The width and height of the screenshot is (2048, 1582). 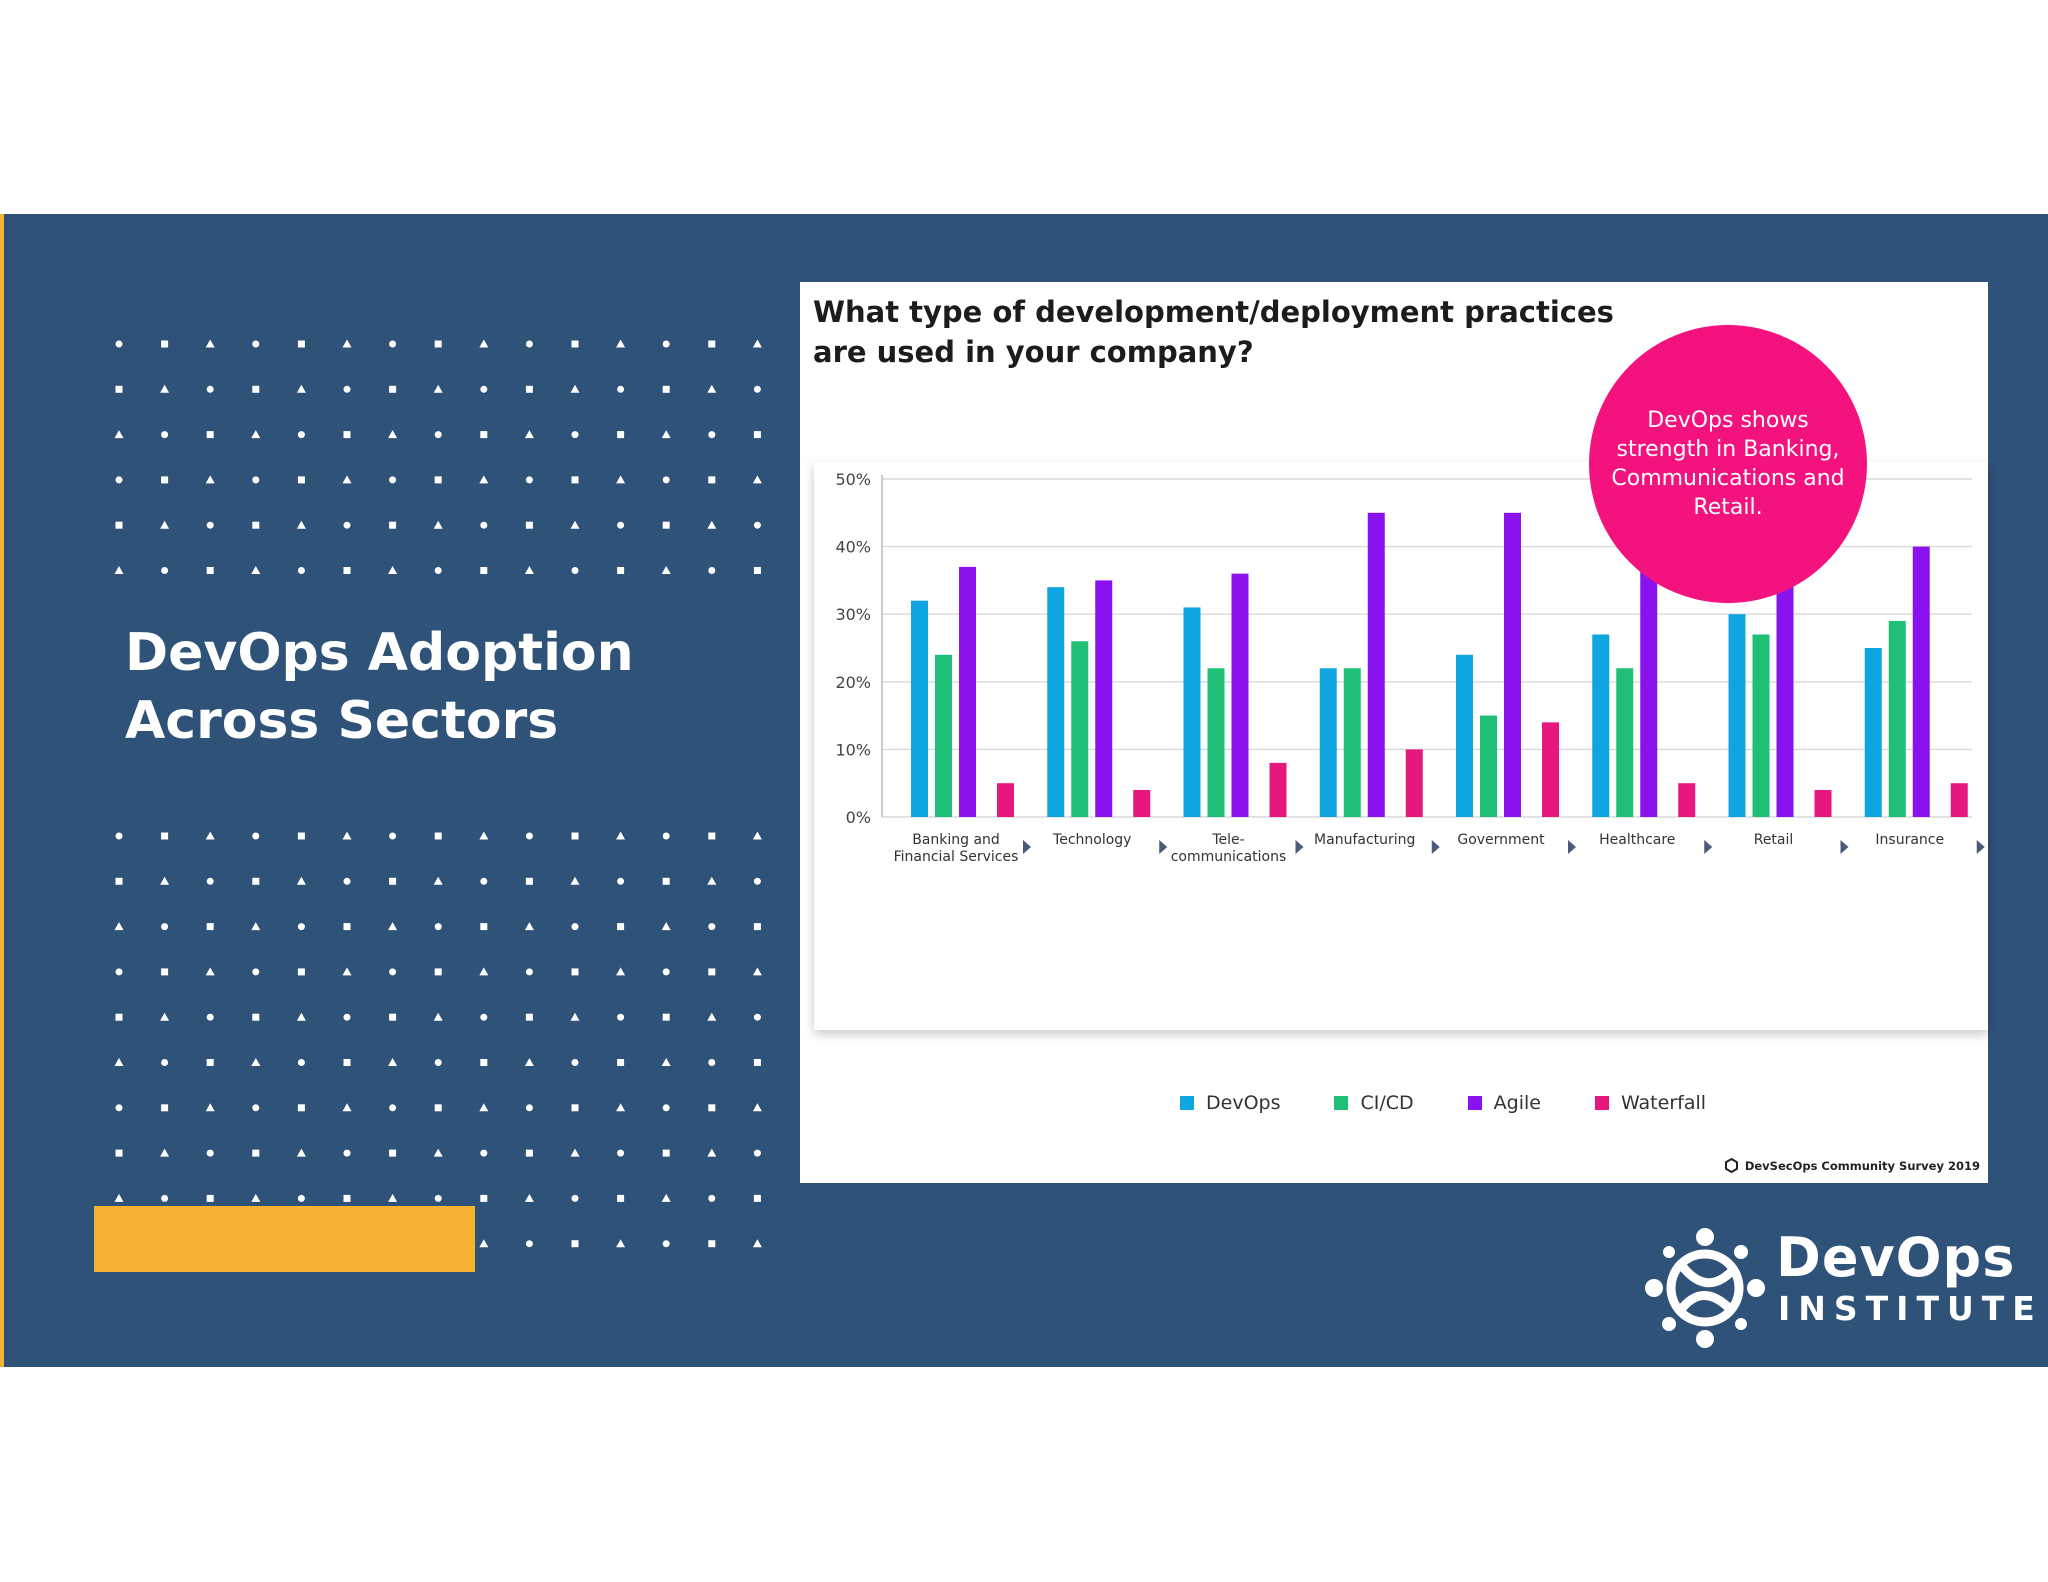 What do you see at coordinates (1243, 1103) in the screenshot?
I see `legend-label: DevOps` at bounding box center [1243, 1103].